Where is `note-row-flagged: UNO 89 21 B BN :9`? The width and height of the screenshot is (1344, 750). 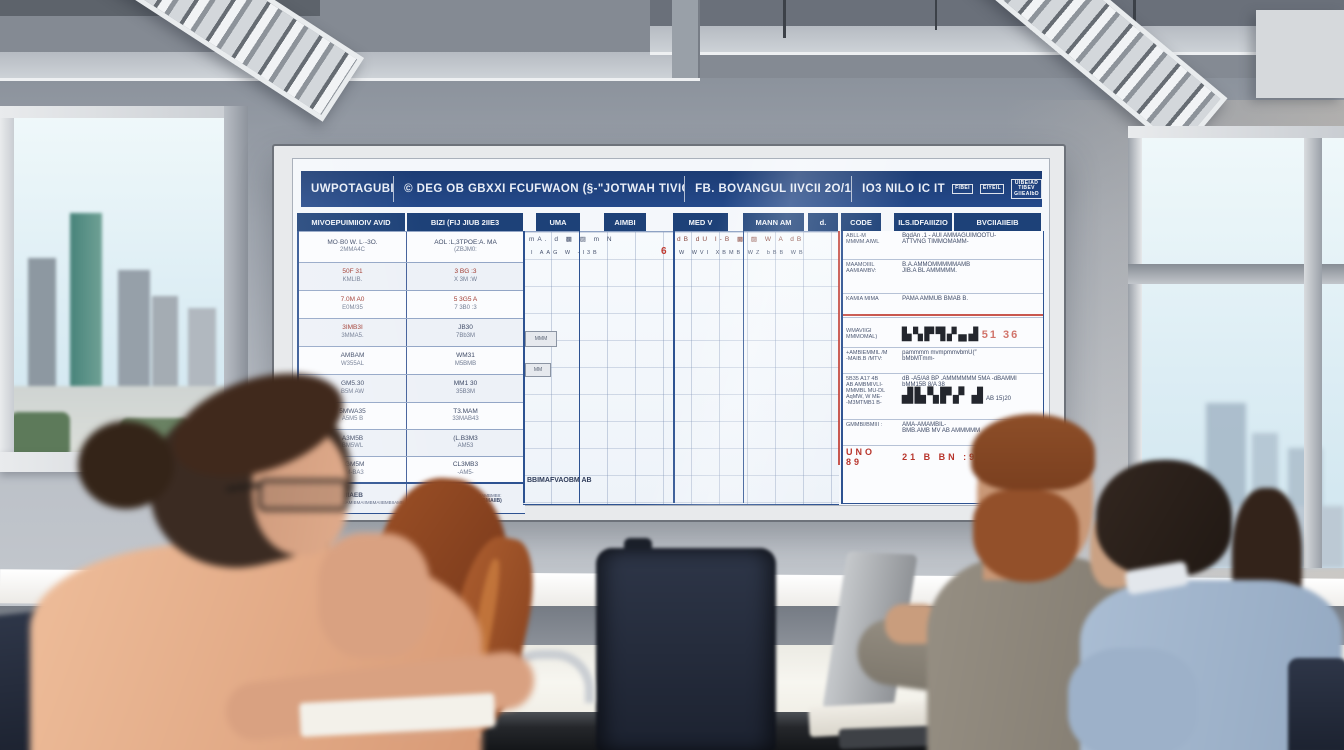 note-row-flagged: UNO 89 21 B BN :9 is located at coordinates (943, 456).